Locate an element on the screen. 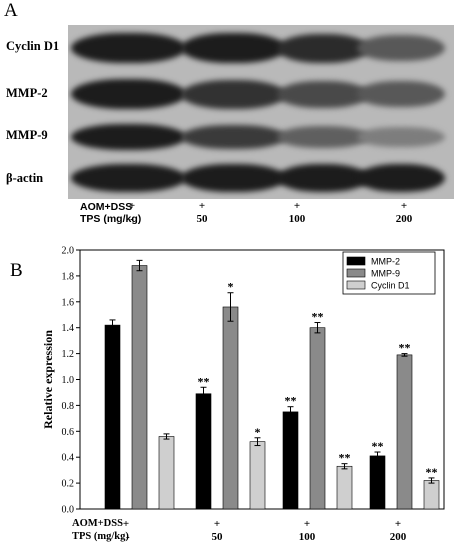 The height and width of the screenshot is (550, 464). chart-tps-value-2: 50 is located at coordinates (217, 537).